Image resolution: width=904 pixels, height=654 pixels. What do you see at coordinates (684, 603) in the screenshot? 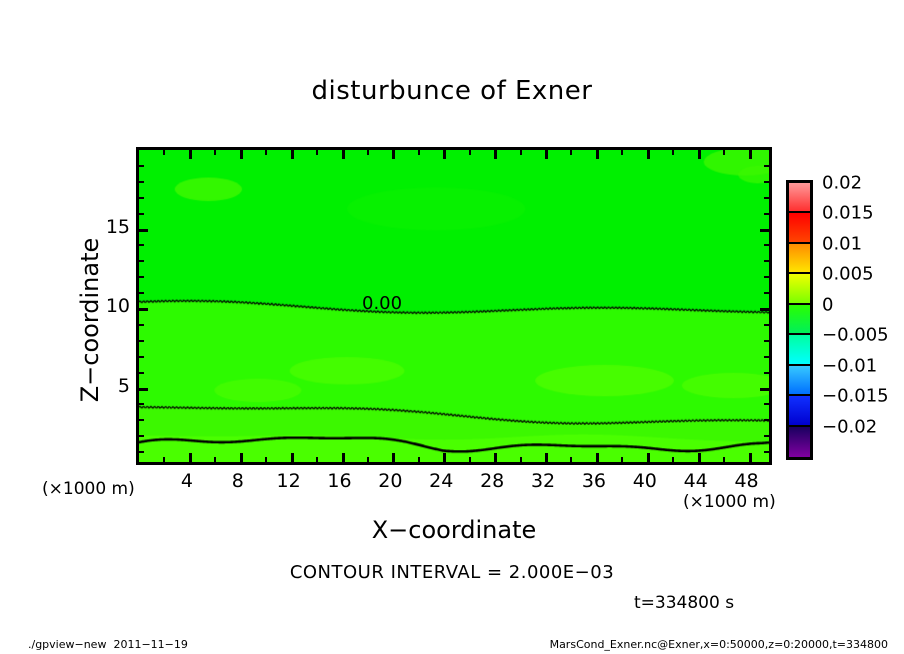
I see `time-annotation: t=334800 s` at bounding box center [684, 603].